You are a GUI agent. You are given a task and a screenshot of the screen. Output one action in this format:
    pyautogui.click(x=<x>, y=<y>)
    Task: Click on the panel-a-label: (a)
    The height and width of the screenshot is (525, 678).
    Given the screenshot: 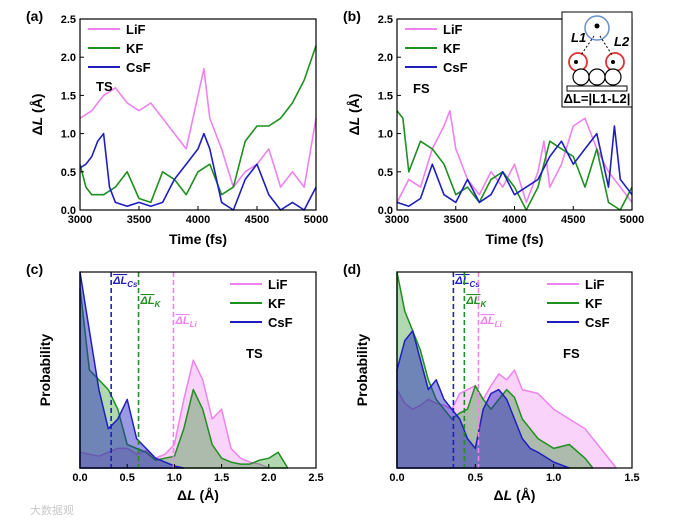 What is the action you would take?
    pyautogui.click(x=34, y=16)
    